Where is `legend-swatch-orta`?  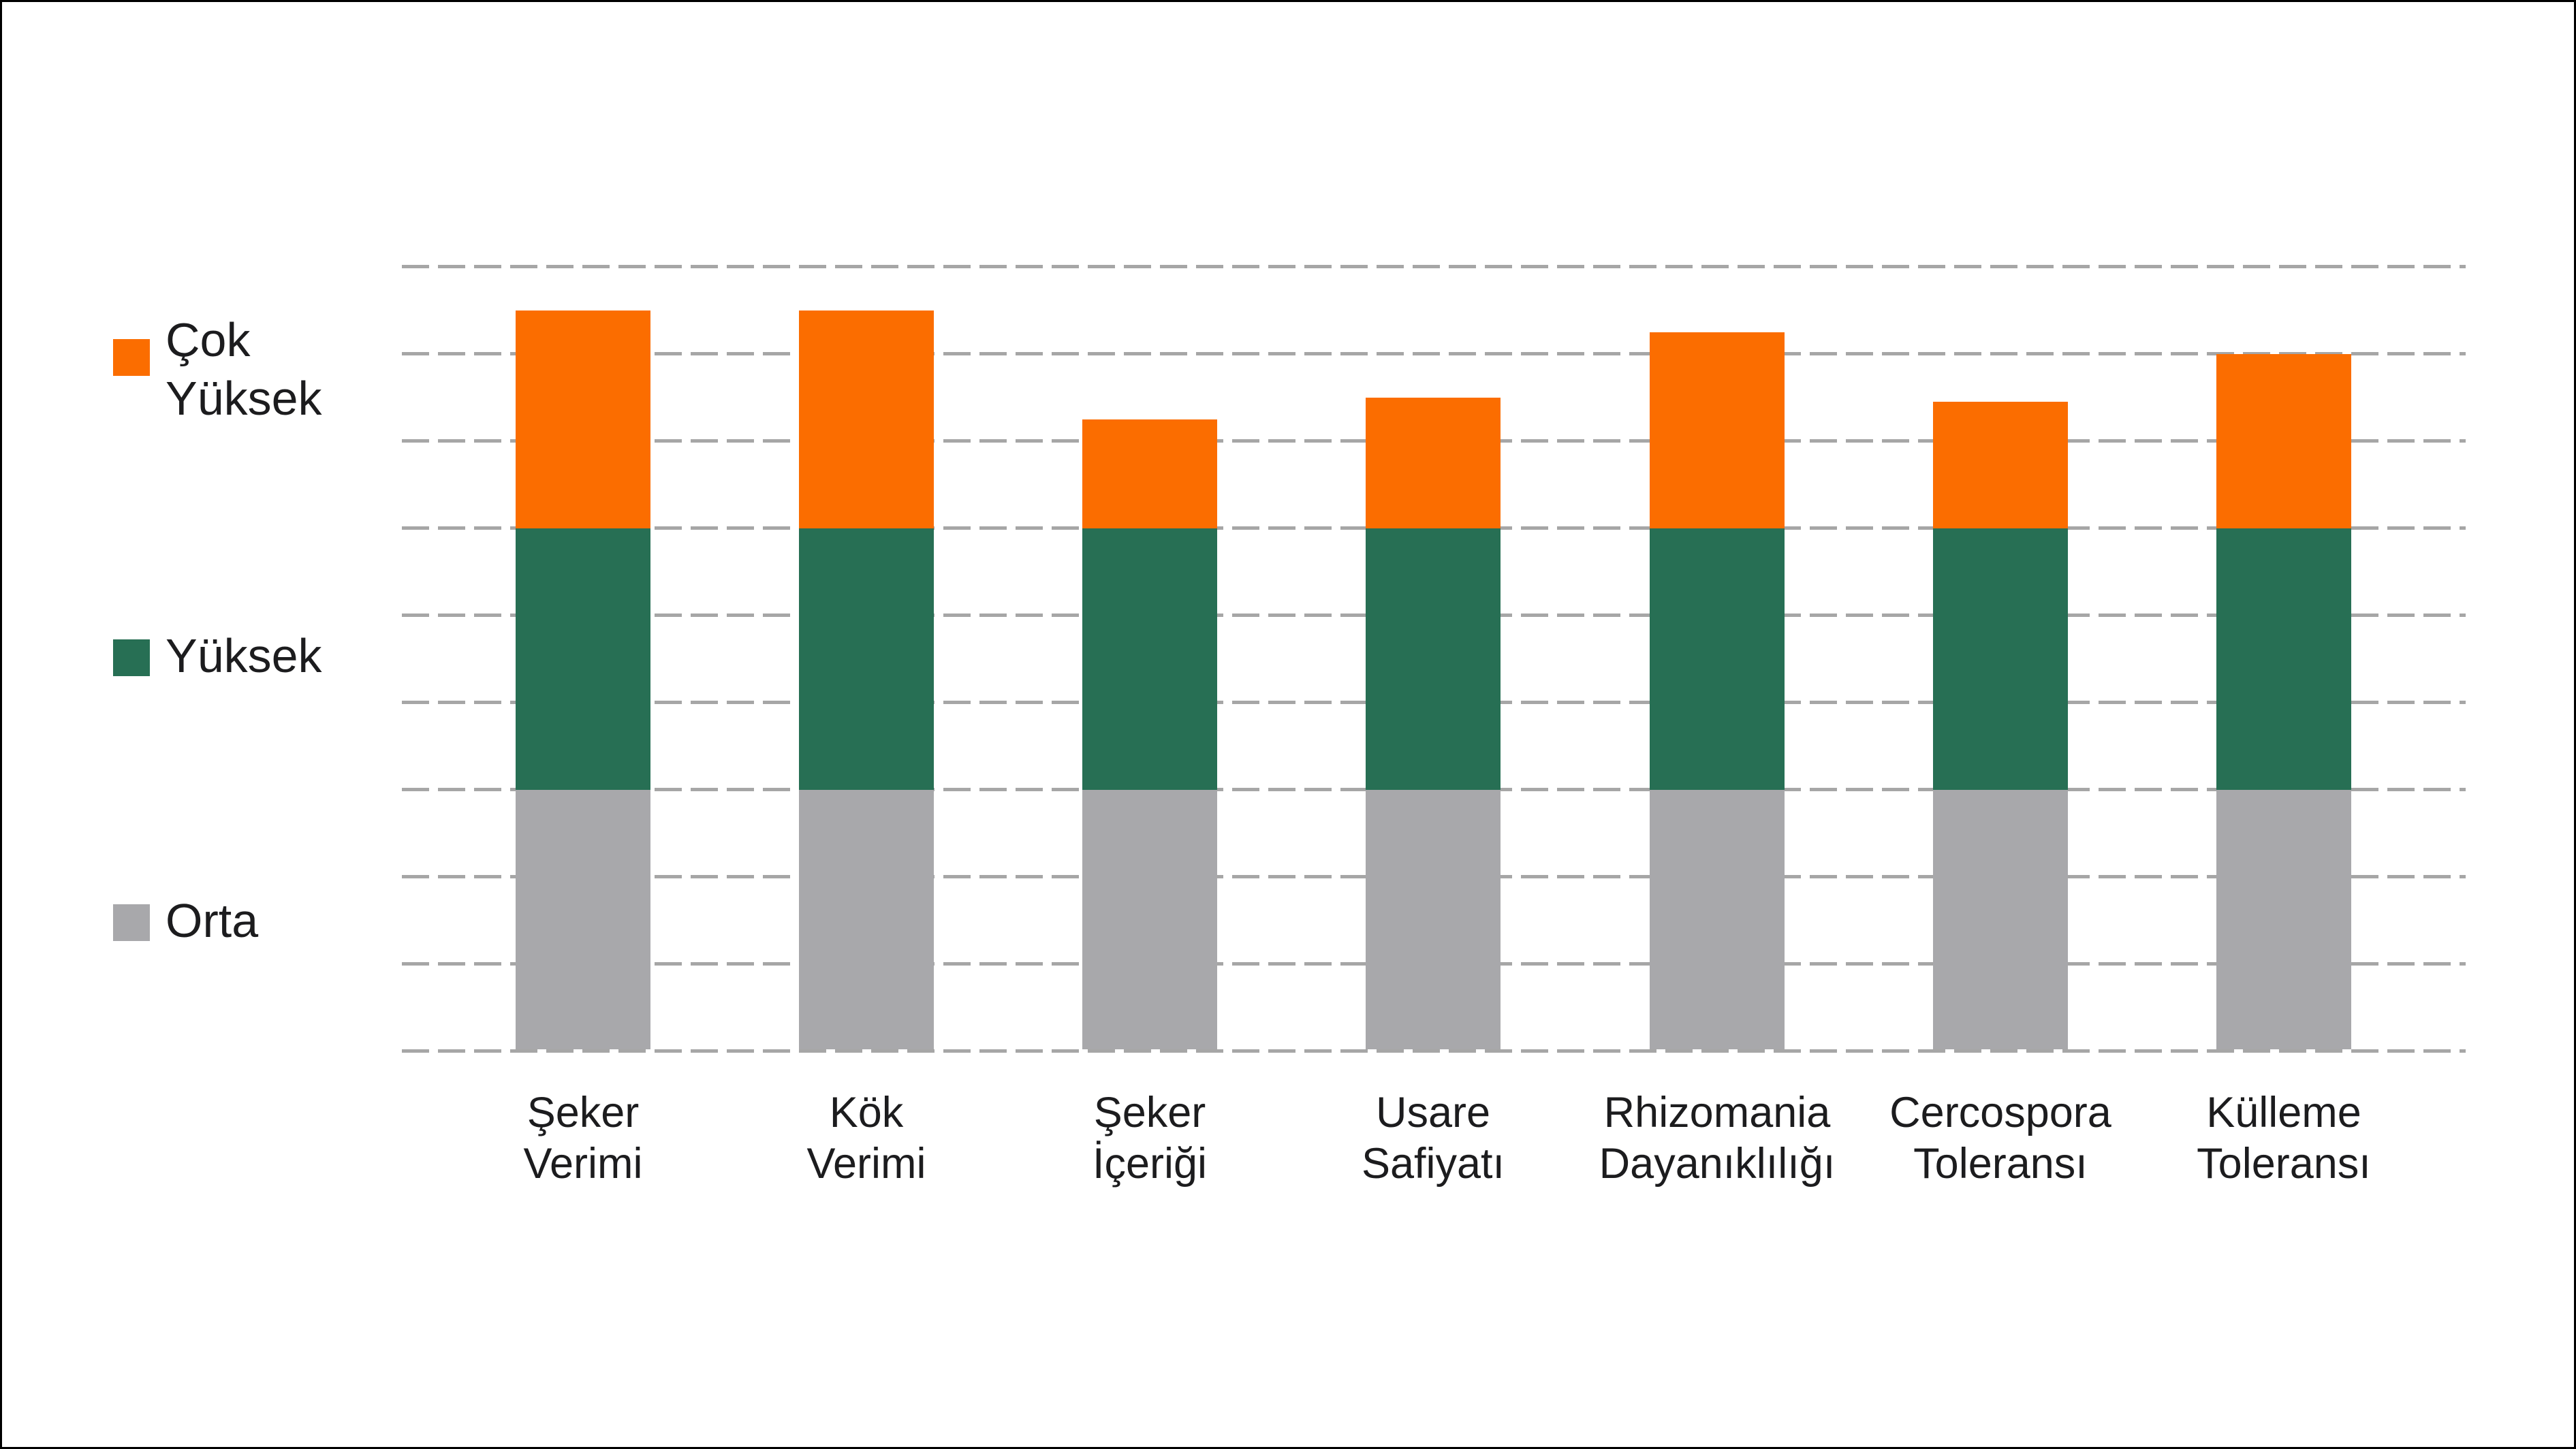 legend-swatch-orta is located at coordinates (131, 923).